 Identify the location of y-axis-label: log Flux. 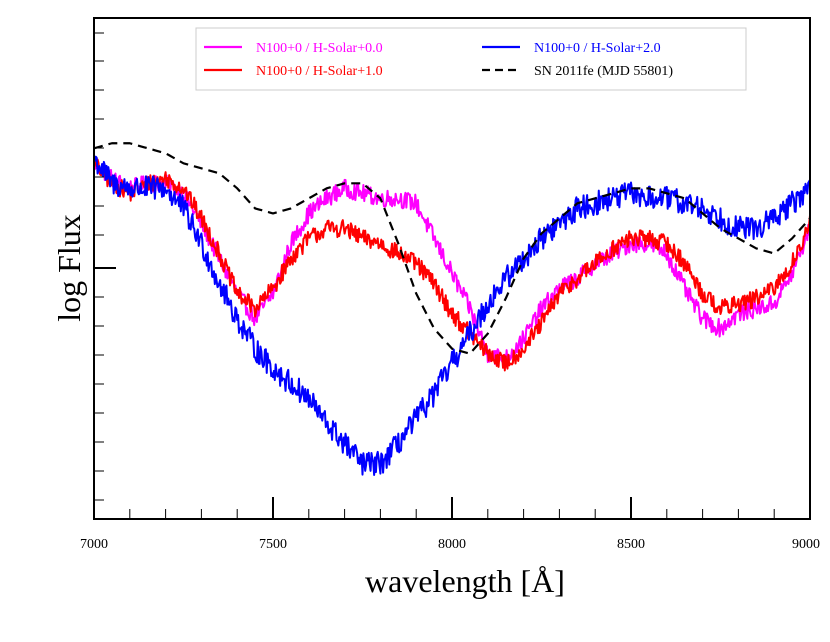
(69, 268).